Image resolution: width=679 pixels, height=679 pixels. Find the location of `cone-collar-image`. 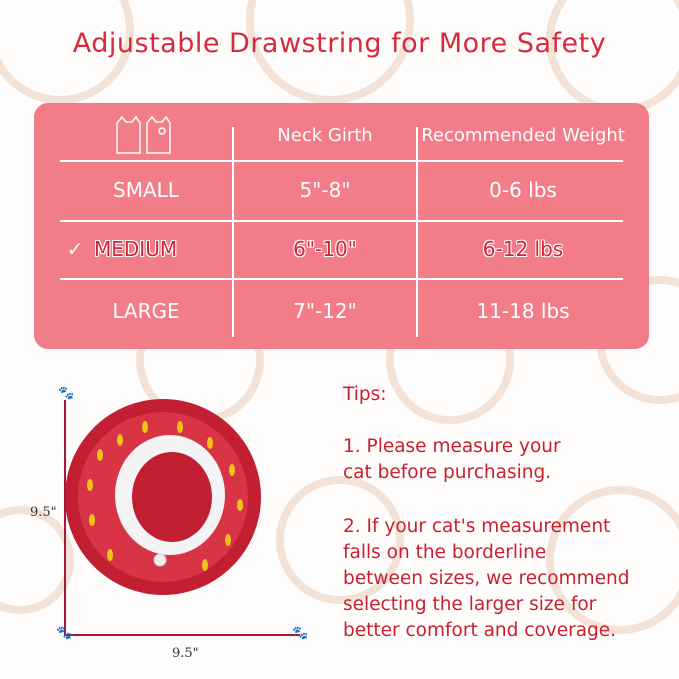

cone-collar-image is located at coordinates (163, 497).